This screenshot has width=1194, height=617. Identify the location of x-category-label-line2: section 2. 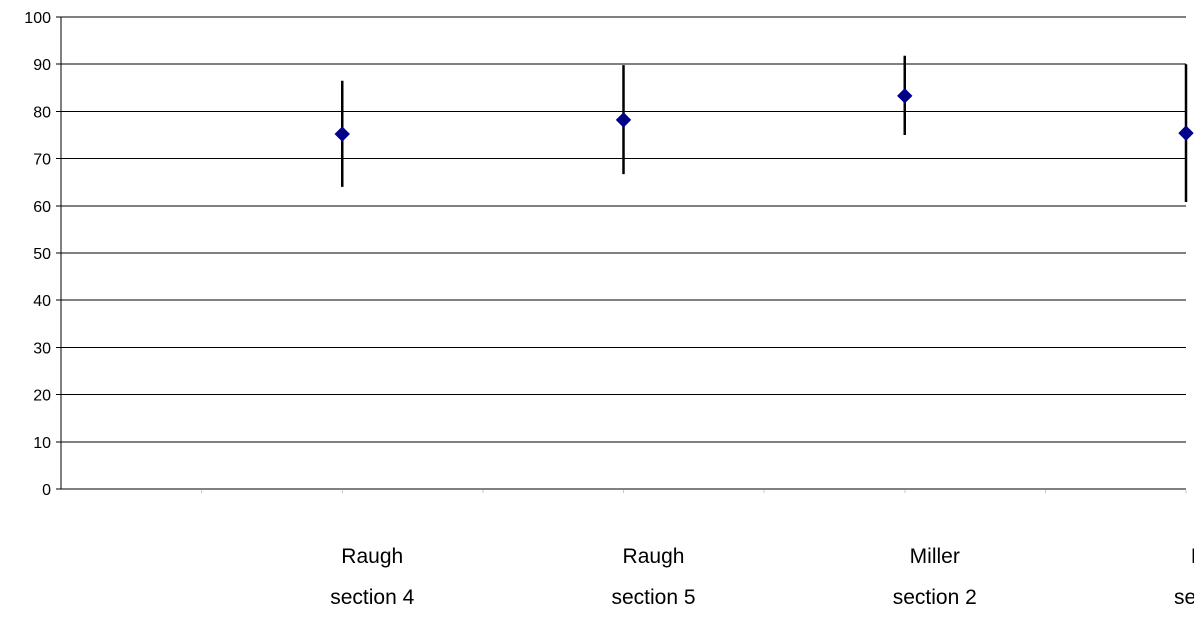
(935, 597).